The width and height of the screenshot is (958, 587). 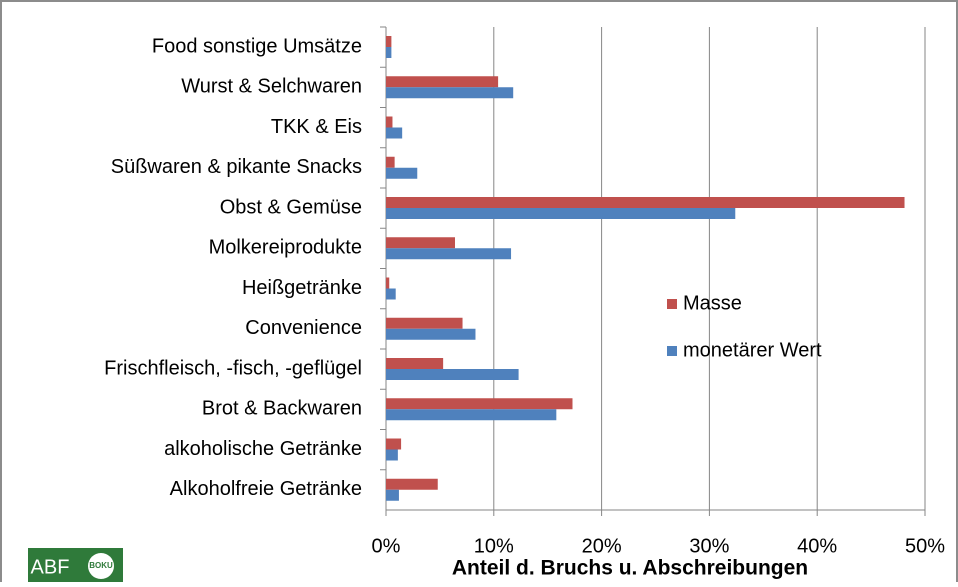 What do you see at coordinates (925, 546) in the screenshot?
I see `x-tick-label: 50%` at bounding box center [925, 546].